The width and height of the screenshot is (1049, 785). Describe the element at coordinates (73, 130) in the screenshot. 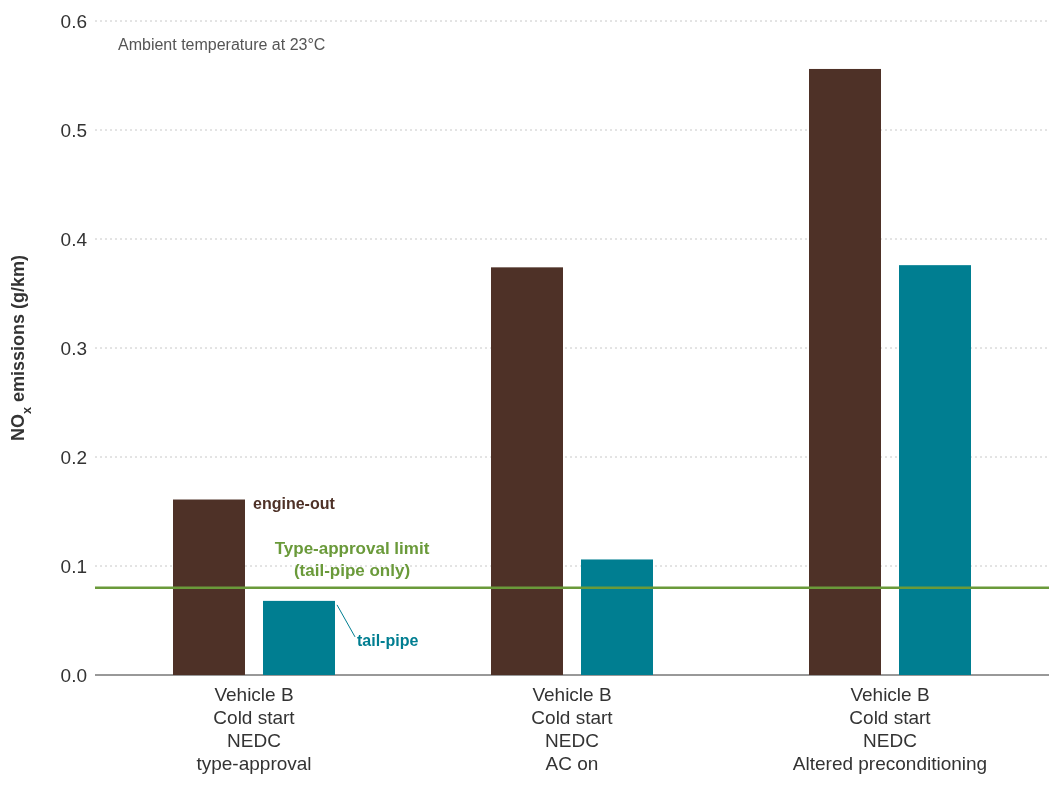

I see `y-tick-label: 0.5` at that location.